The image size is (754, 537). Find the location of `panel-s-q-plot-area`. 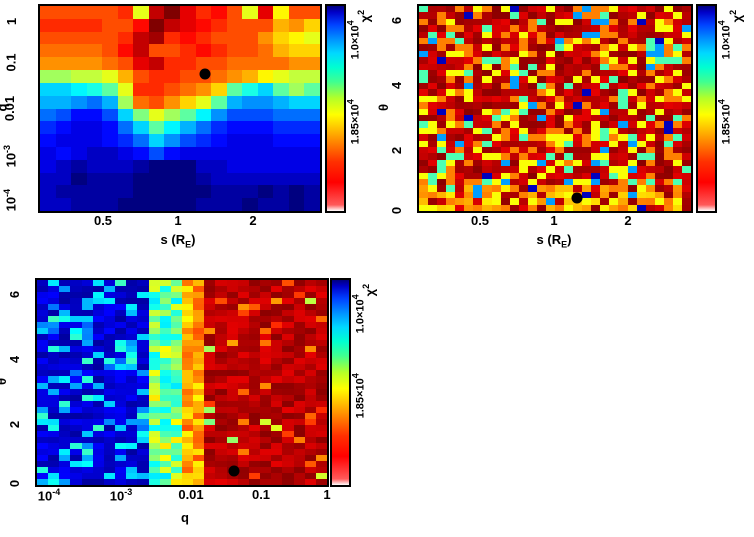

panel-s-q-plot-area is located at coordinates (180, 108).